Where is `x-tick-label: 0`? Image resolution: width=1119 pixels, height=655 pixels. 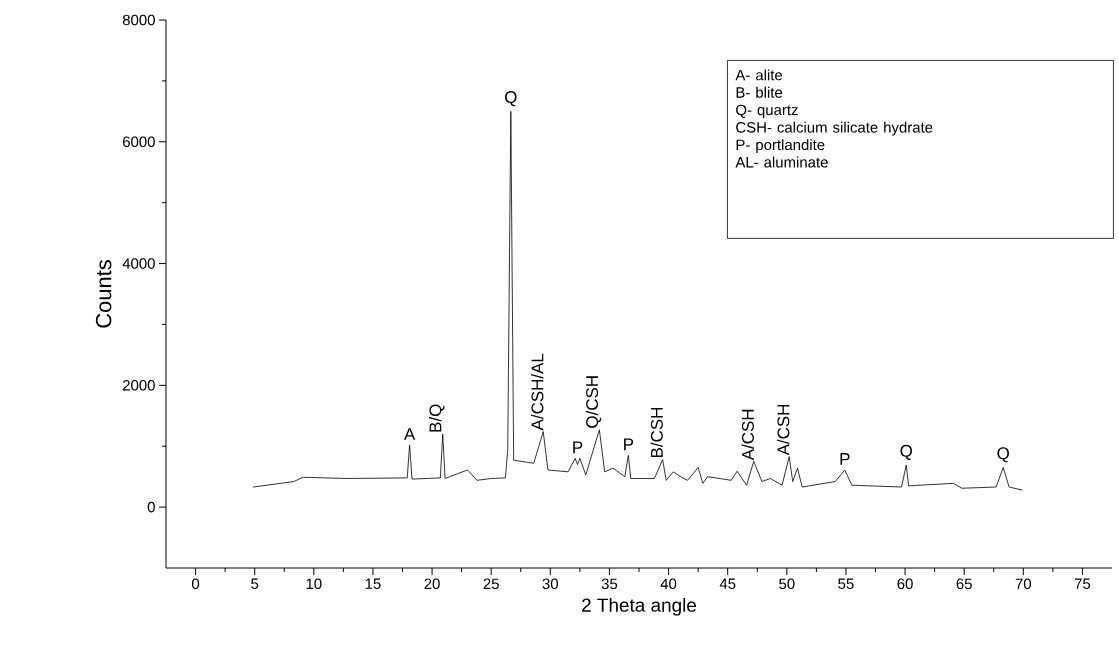 x-tick-label: 0 is located at coordinates (195, 584).